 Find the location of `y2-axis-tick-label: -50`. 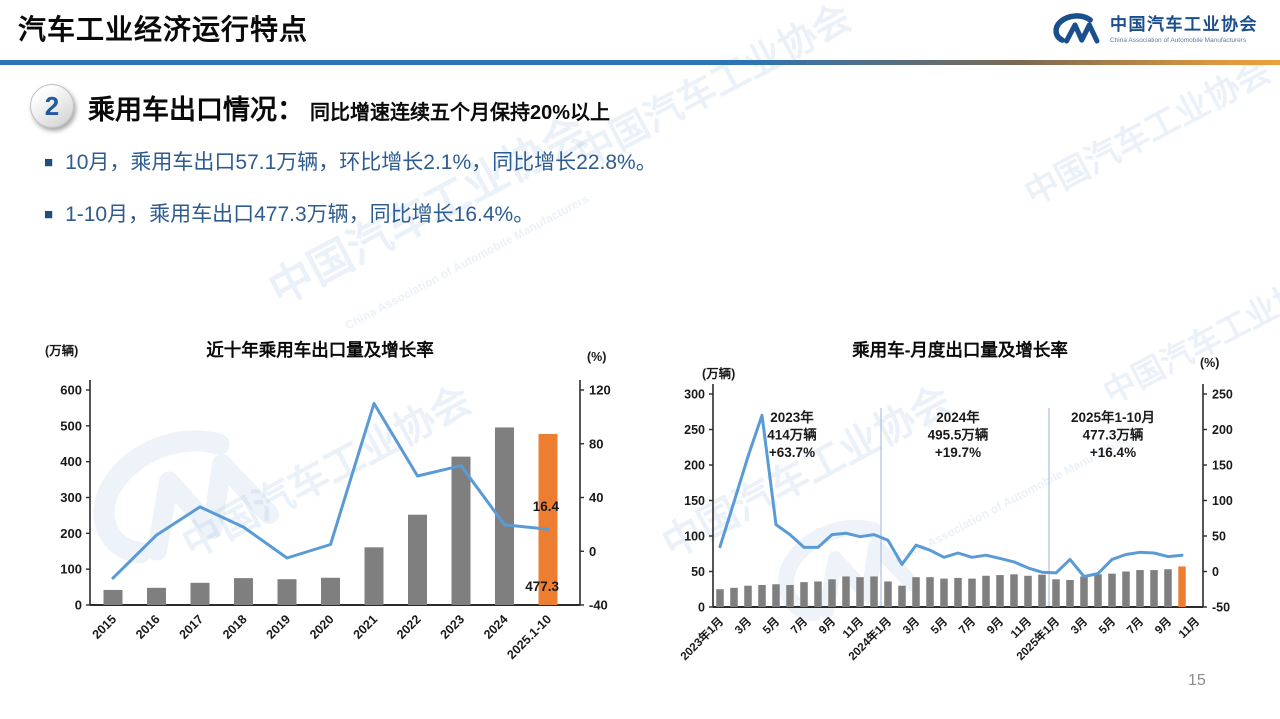

y2-axis-tick-label: -50 is located at coordinates (1221, 608).